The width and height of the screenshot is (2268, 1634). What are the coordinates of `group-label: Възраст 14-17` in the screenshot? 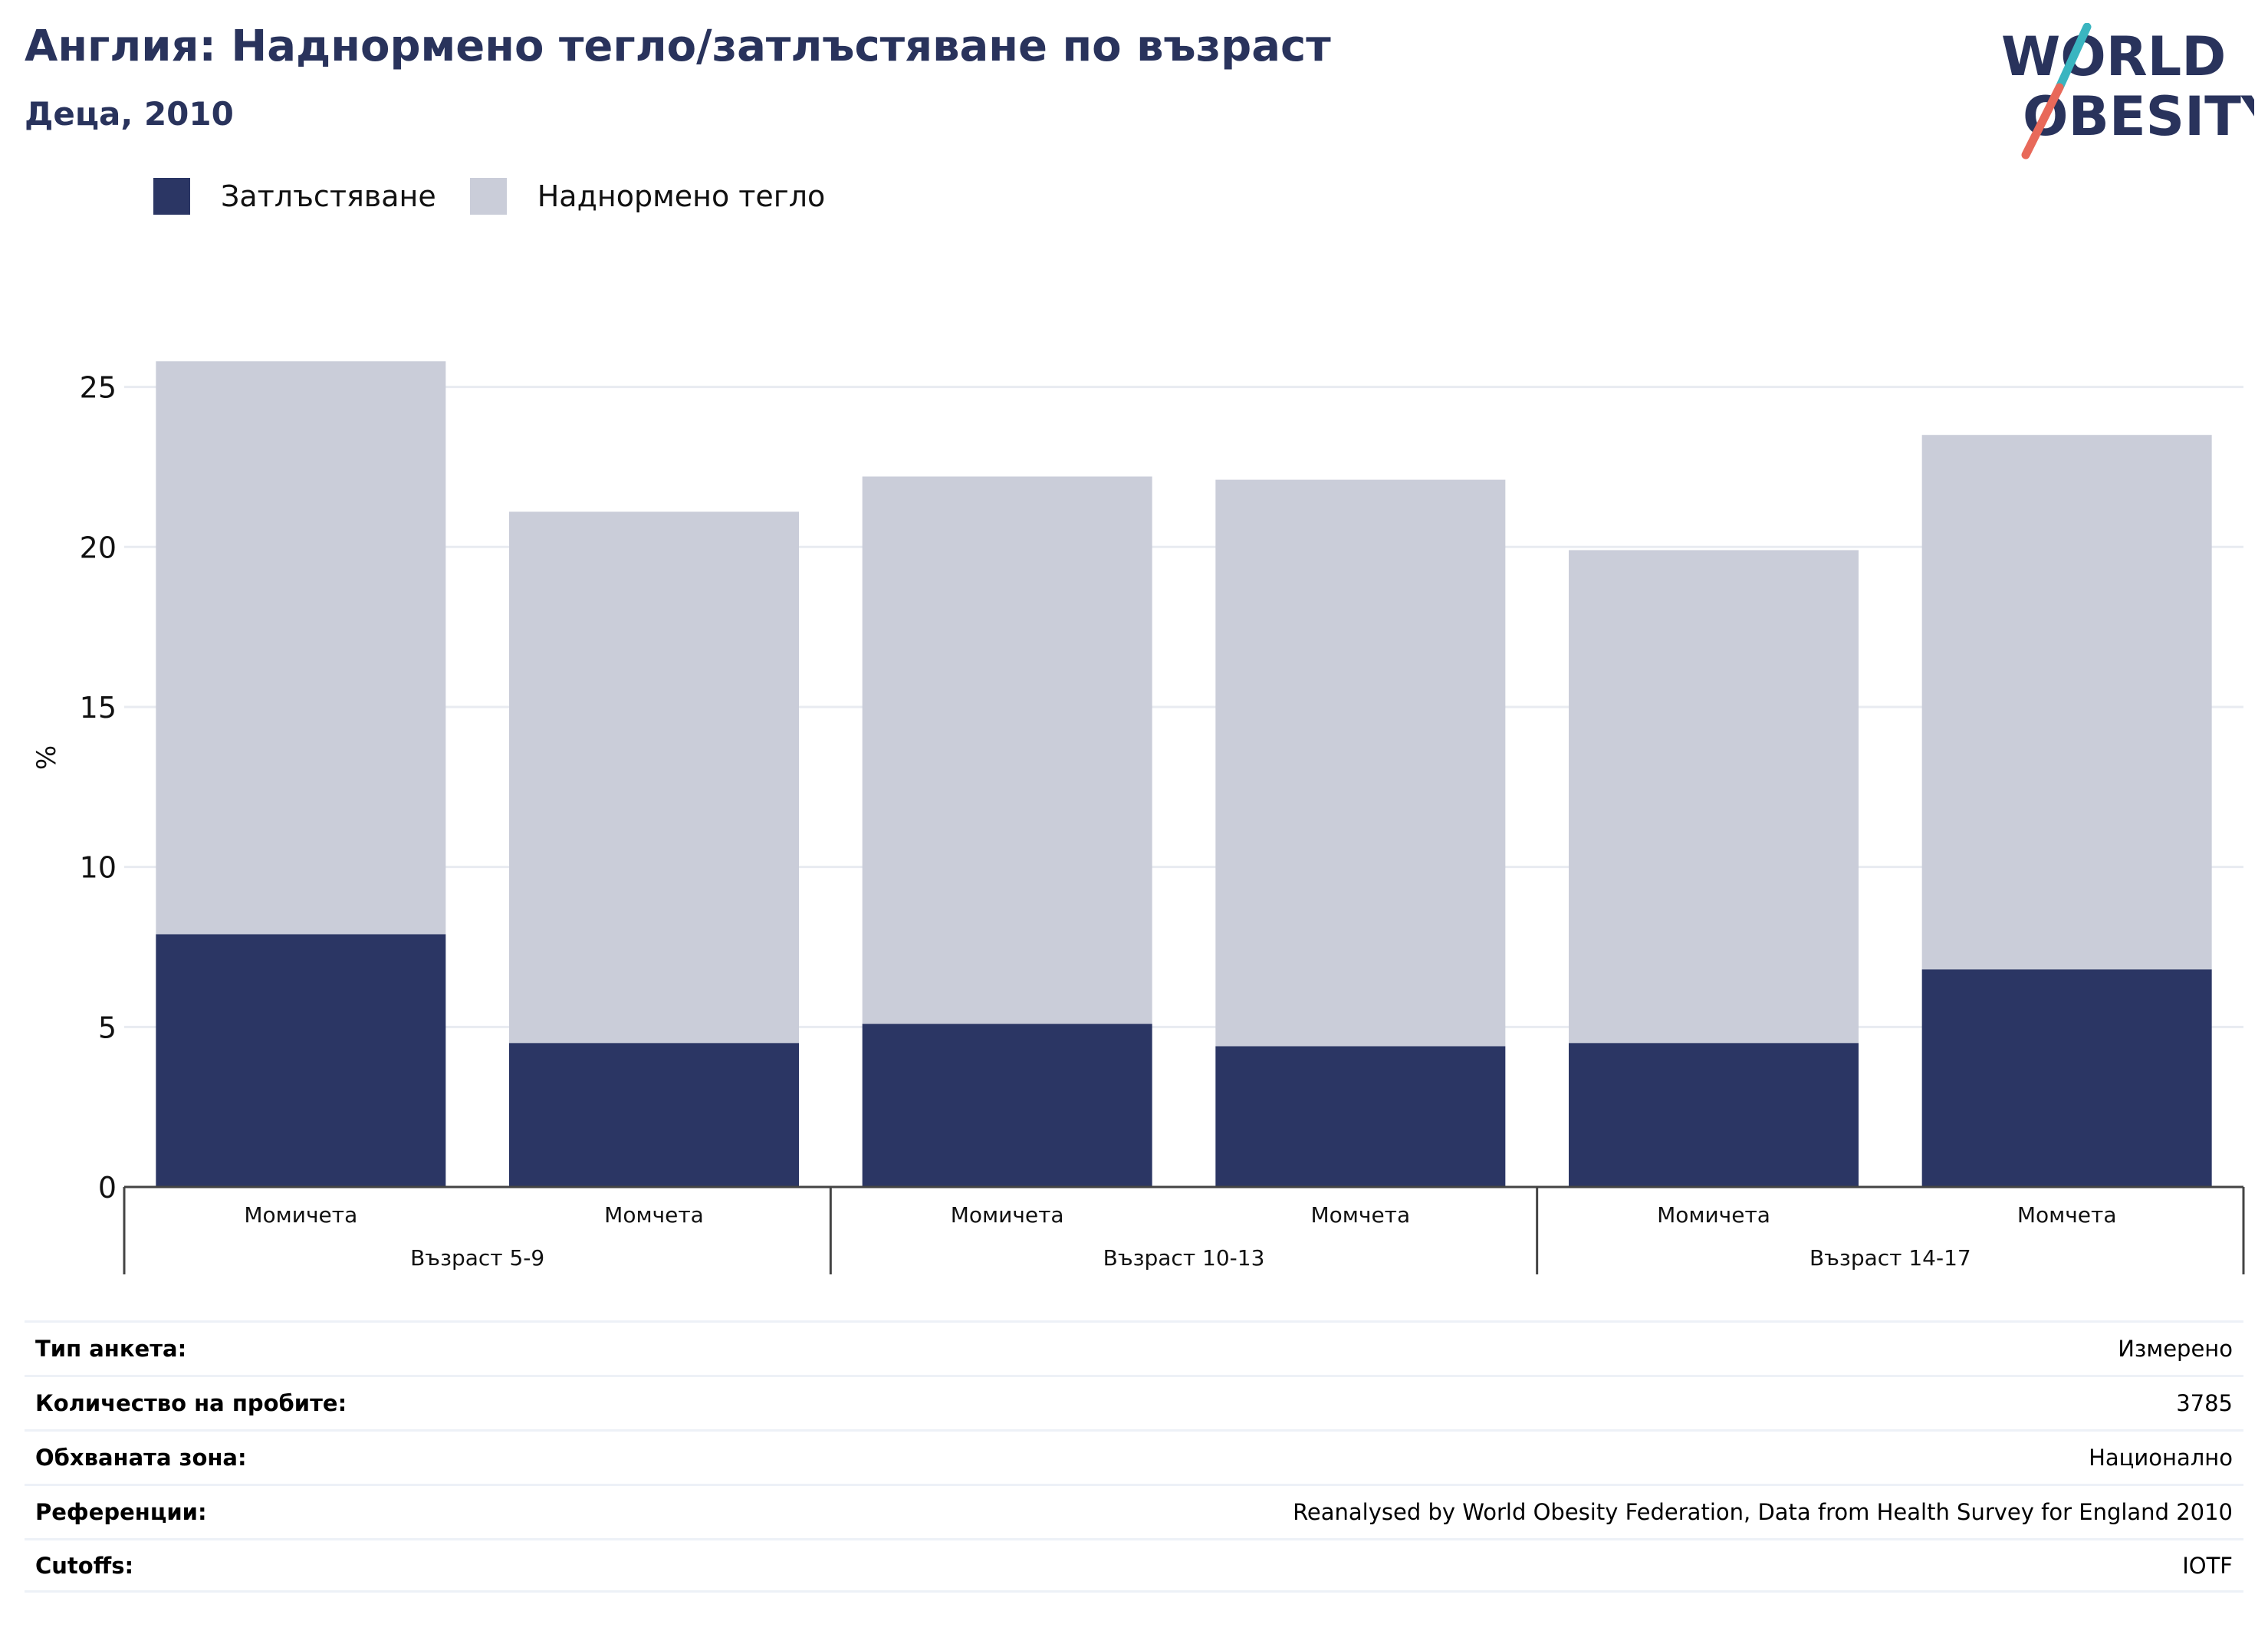 It's located at (1890, 1258).